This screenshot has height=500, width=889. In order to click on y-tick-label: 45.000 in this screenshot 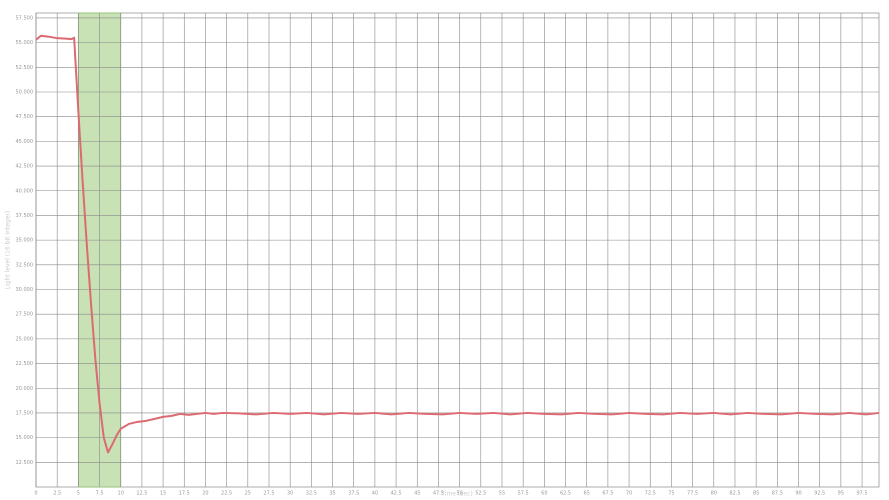, I will do `click(25, 142)`.